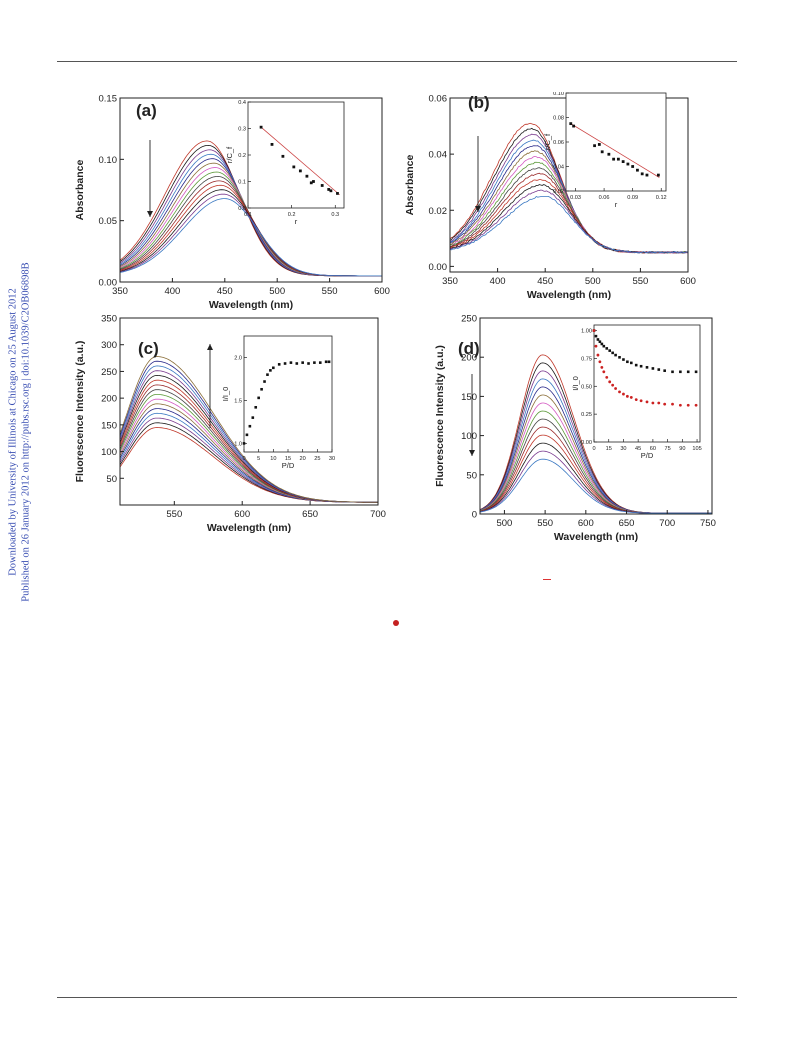 The height and width of the screenshot is (1039, 793). I want to click on inset-x-tick-label: 105, so click(696, 449).